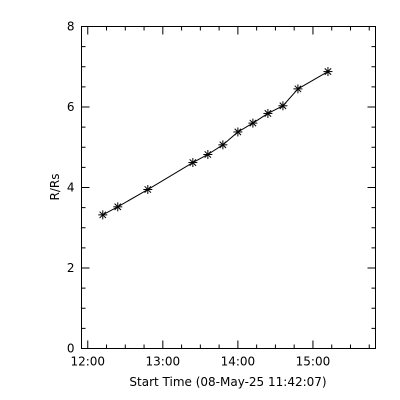 The width and height of the screenshot is (400, 400). What do you see at coordinates (71, 268) in the screenshot?
I see `y-tick-label: 2` at bounding box center [71, 268].